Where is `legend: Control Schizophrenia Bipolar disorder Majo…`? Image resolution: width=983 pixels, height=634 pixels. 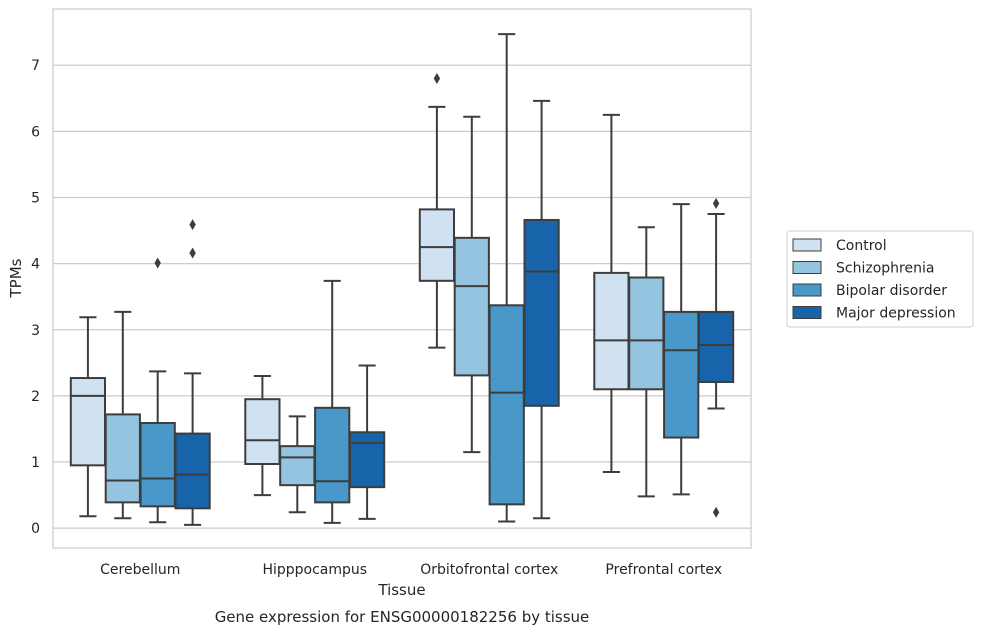
legend: Control Schizophrenia Bipolar disorder Majo… is located at coordinates (880, 279).